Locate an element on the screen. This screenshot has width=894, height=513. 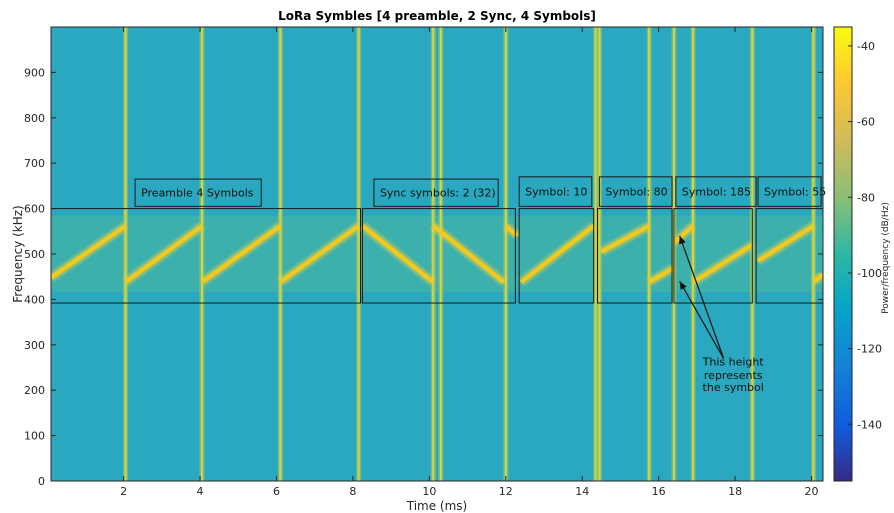
x-tick-label-4: 10 is located at coordinates (429, 491).